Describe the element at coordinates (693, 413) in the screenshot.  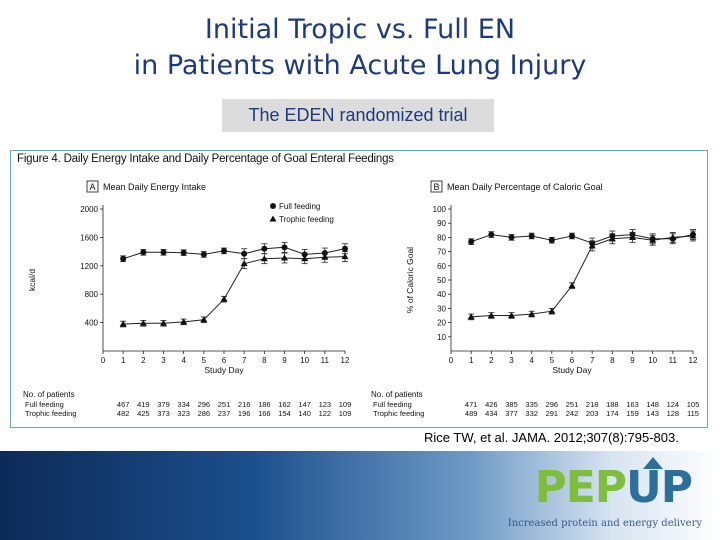
I see `patient-count-trophic: 115` at that location.